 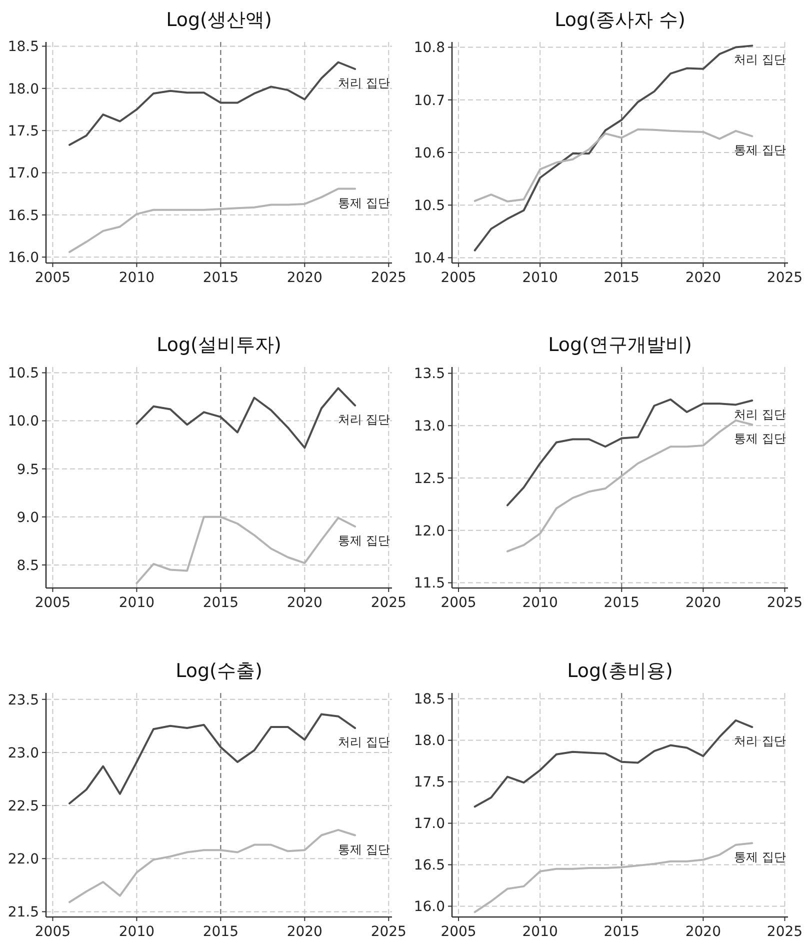 What do you see at coordinates (27, 470) in the screenshot?
I see `y-tick-label: 9.5` at bounding box center [27, 470].